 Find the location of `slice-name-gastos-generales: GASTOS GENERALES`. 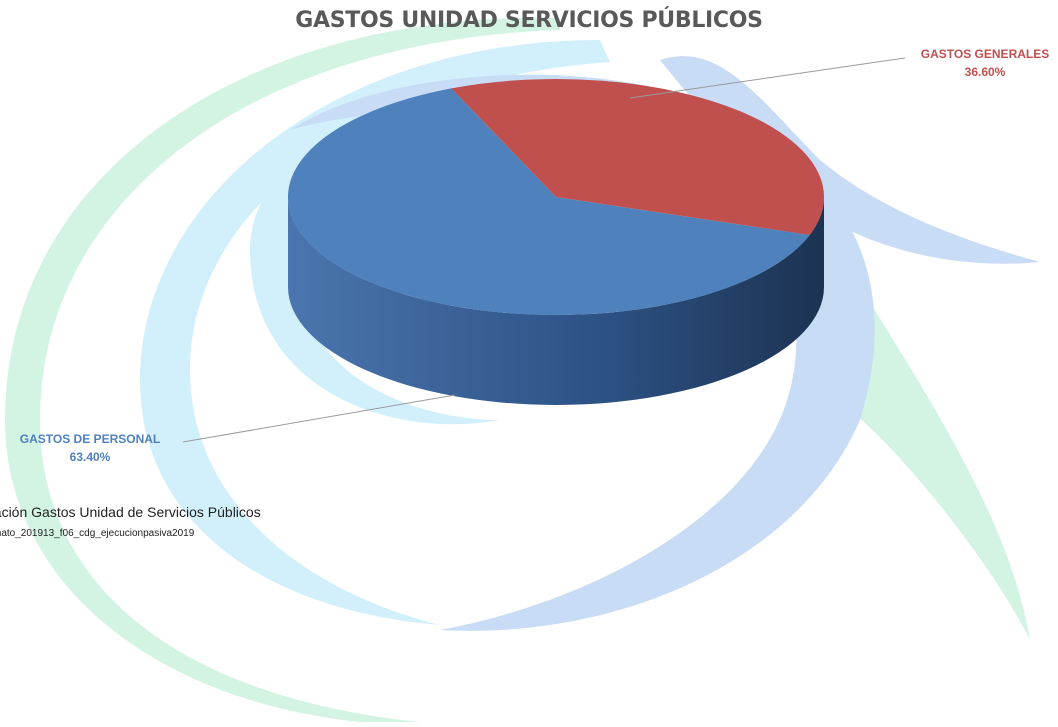

slice-name-gastos-generales: GASTOS GENERALES is located at coordinates (985, 54).